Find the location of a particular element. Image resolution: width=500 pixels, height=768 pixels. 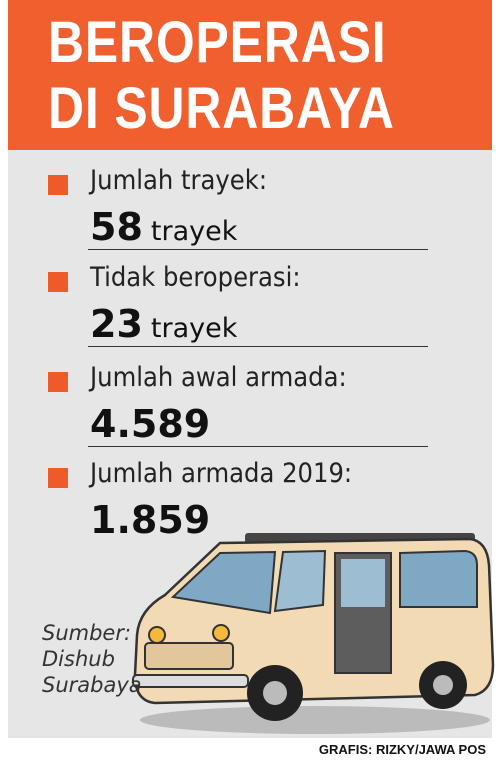

stat-number: 1.859 is located at coordinates (150, 520).